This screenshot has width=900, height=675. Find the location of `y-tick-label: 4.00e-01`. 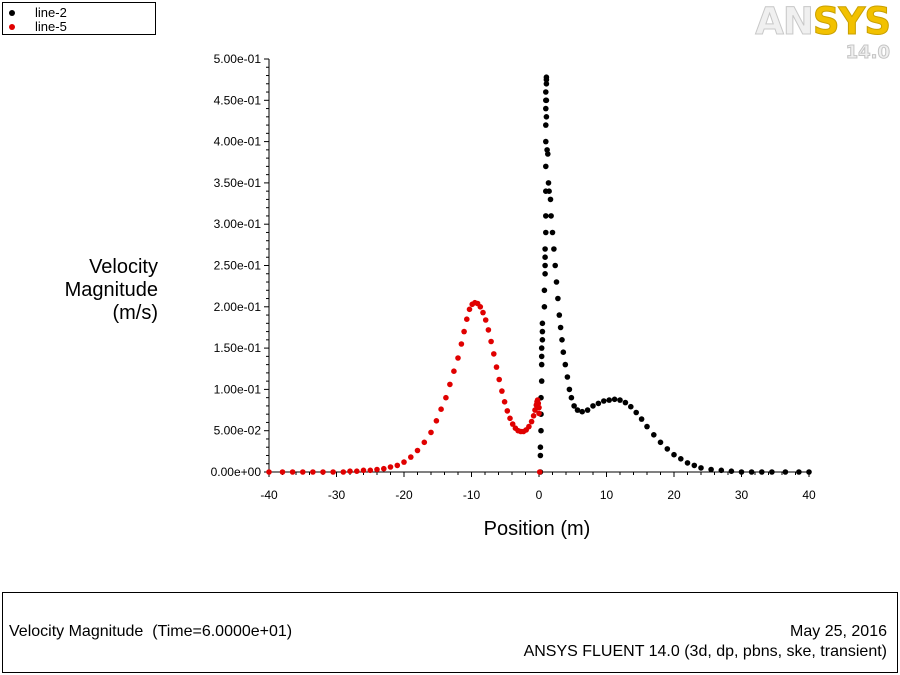

y-tick-label: 4.00e-01 is located at coordinates (238, 142).